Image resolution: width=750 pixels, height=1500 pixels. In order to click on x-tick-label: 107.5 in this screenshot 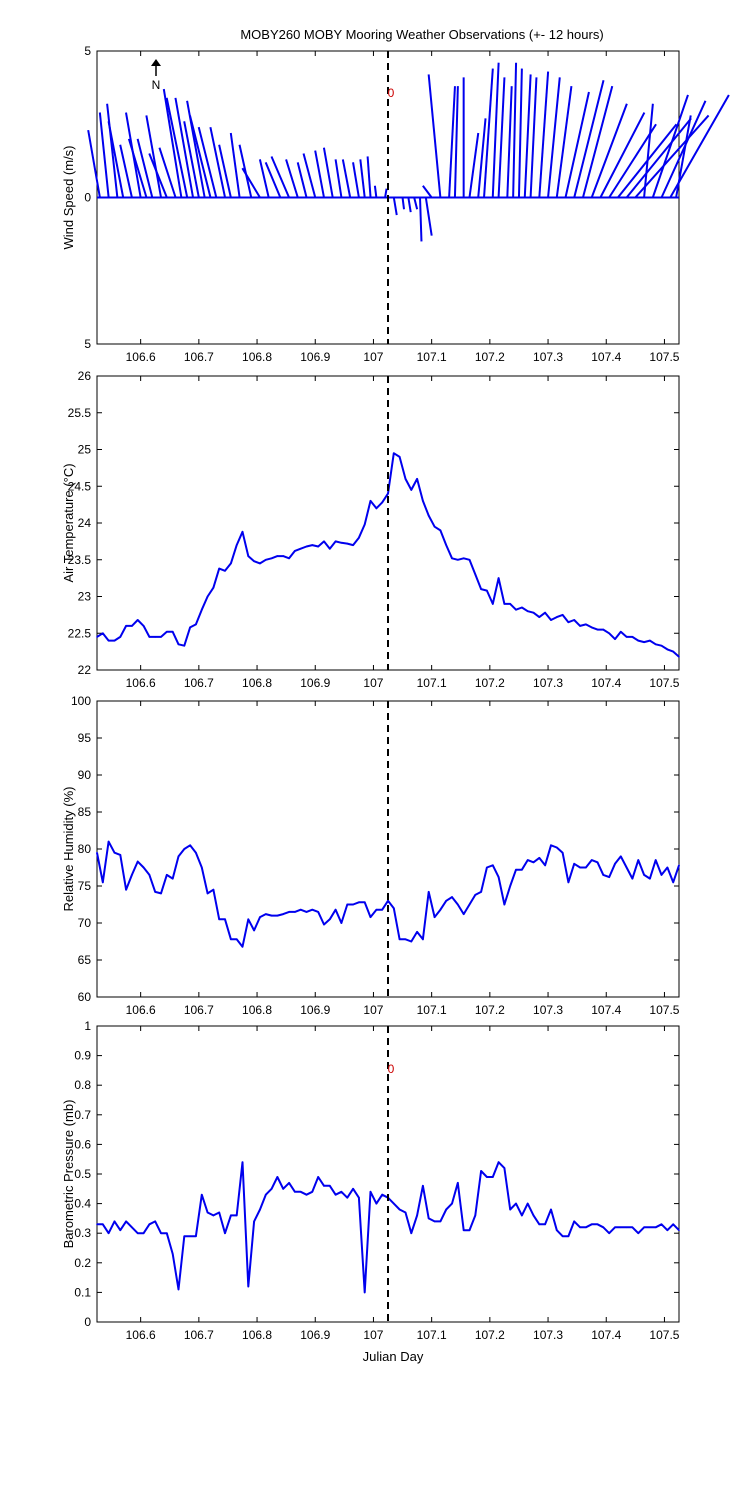, I will do `click(664, 1010)`.